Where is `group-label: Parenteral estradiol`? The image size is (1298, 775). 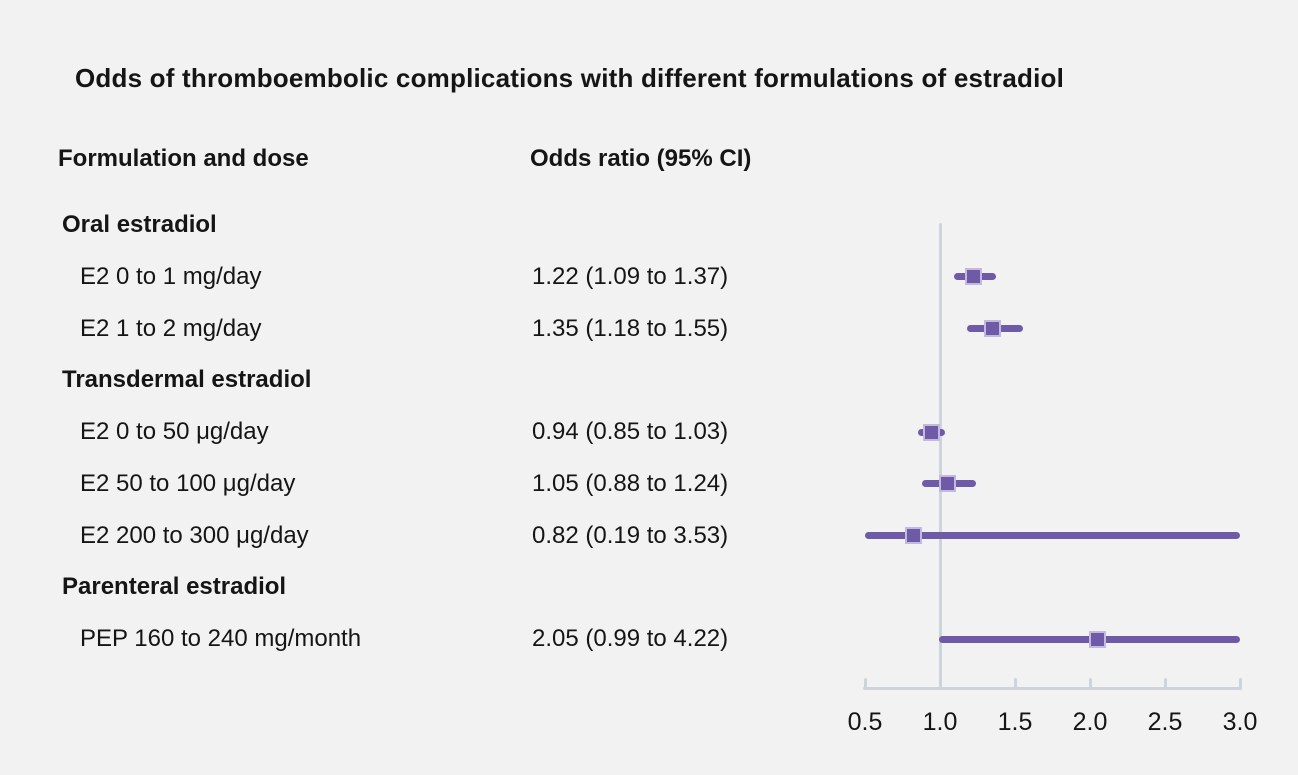 group-label: Parenteral estradiol is located at coordinates (174, 587).